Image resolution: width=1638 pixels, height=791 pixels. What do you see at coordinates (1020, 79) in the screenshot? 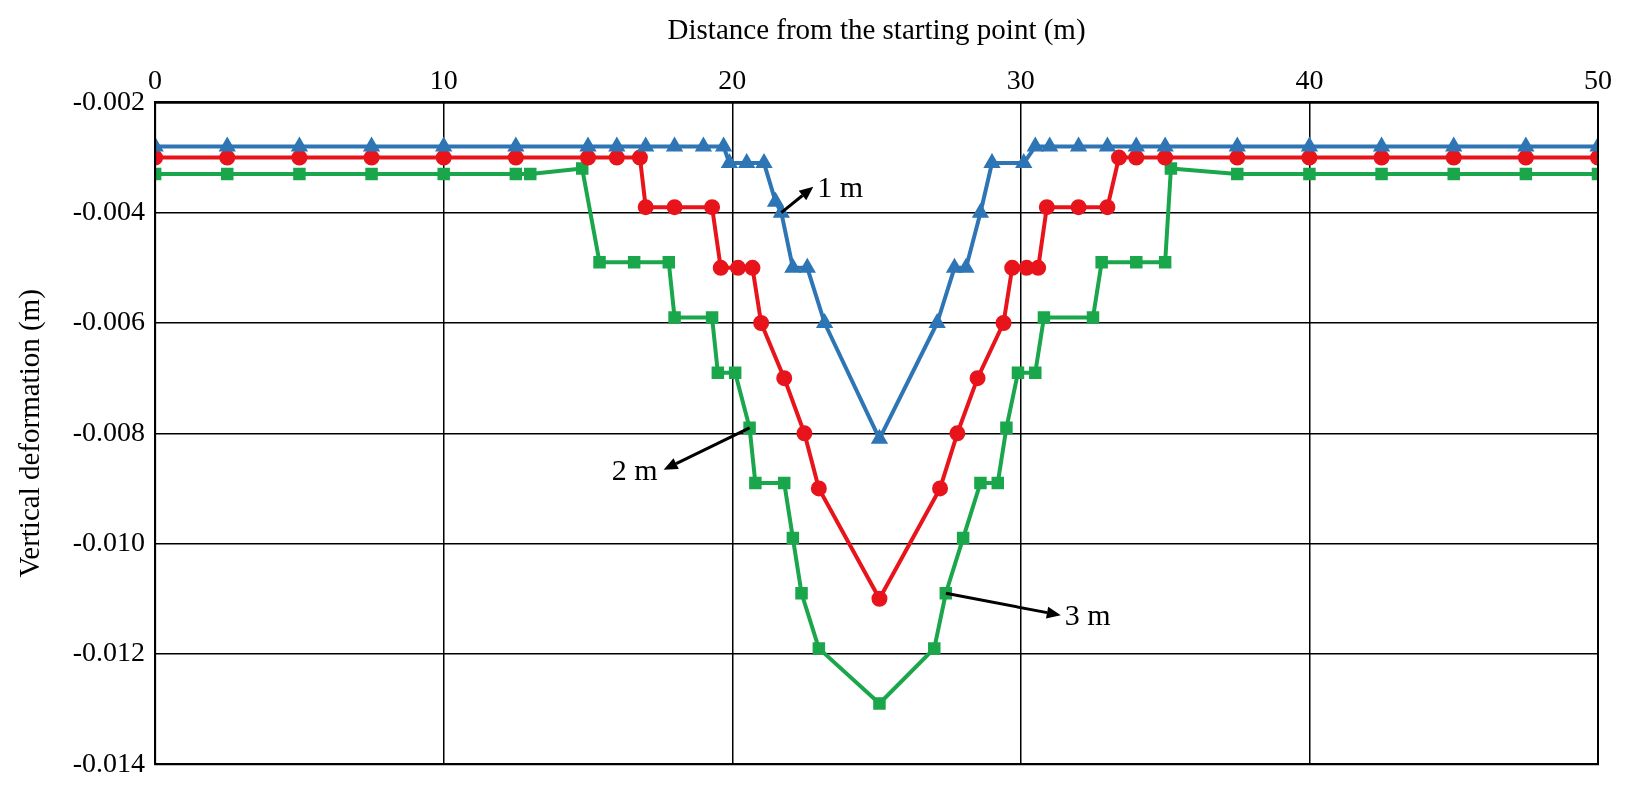
I see `x-tick-label: 30` at bounding box center [1020, 79].